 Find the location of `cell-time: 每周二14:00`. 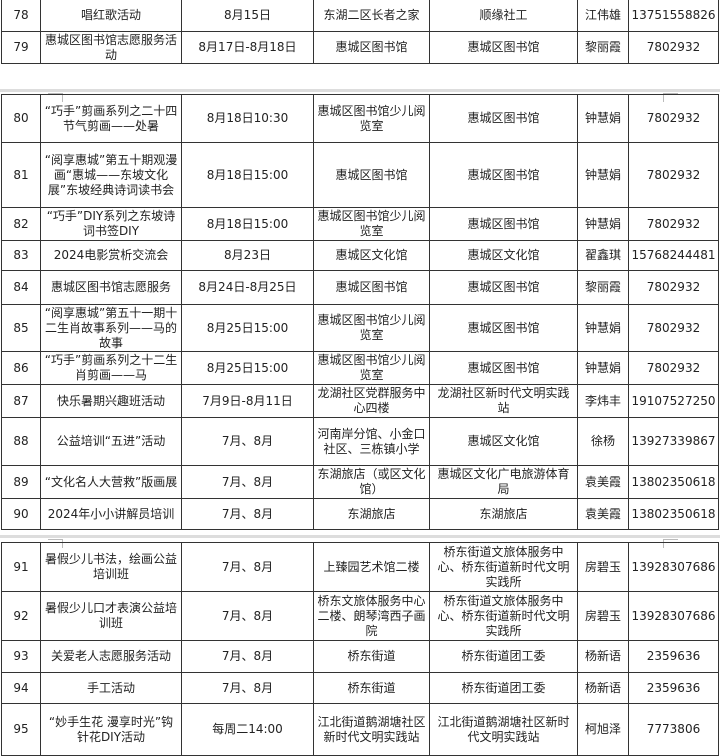

cell-time: 每周二14:00 is located at coordinates (247, 729).